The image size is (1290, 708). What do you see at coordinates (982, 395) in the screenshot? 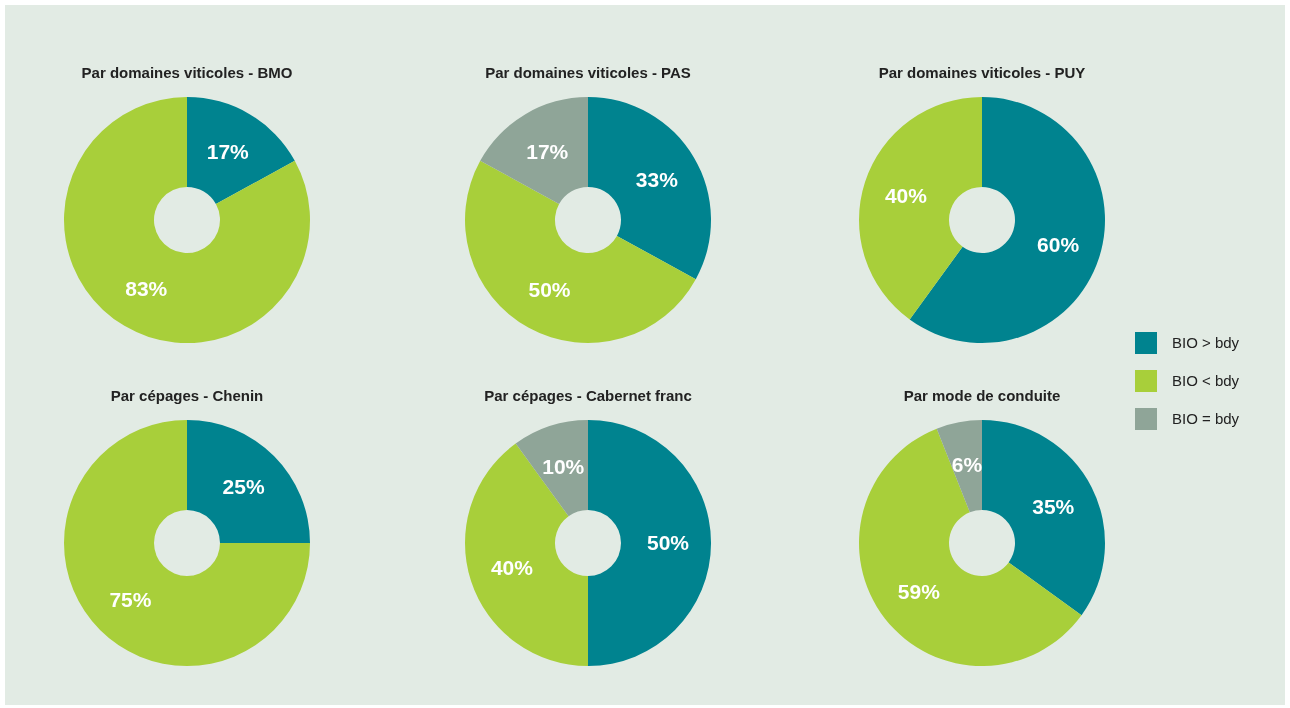
I see `chart-title: Par mode de conduite` at bounding box center [982, 395].